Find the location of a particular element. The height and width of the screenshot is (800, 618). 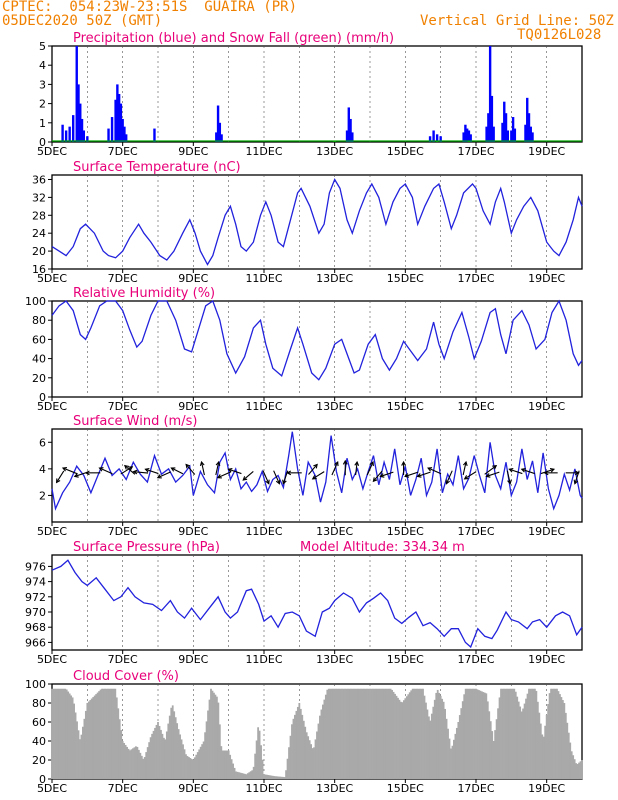

temperature-ytick-label: 28 is located at coordinates (39, 215).